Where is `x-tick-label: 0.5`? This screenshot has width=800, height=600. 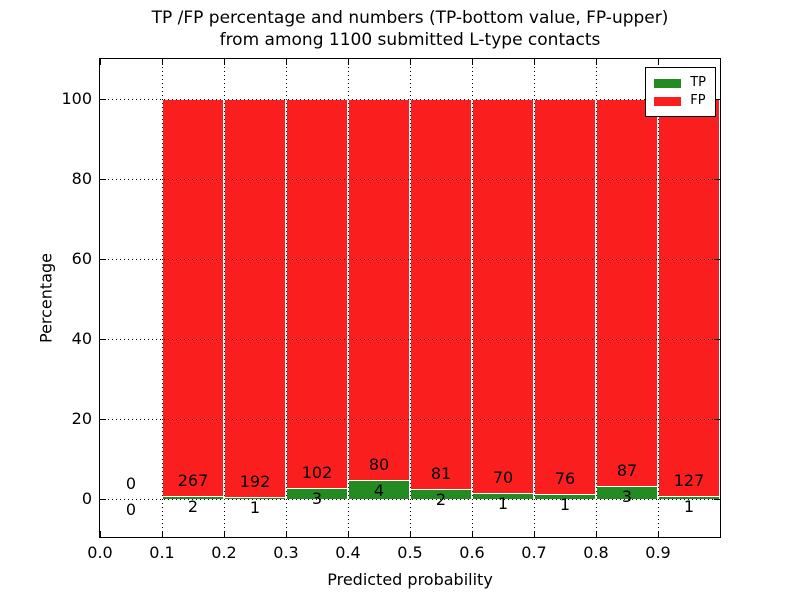 x-tick-label: 0.5 is located at coordinates (410, 552).